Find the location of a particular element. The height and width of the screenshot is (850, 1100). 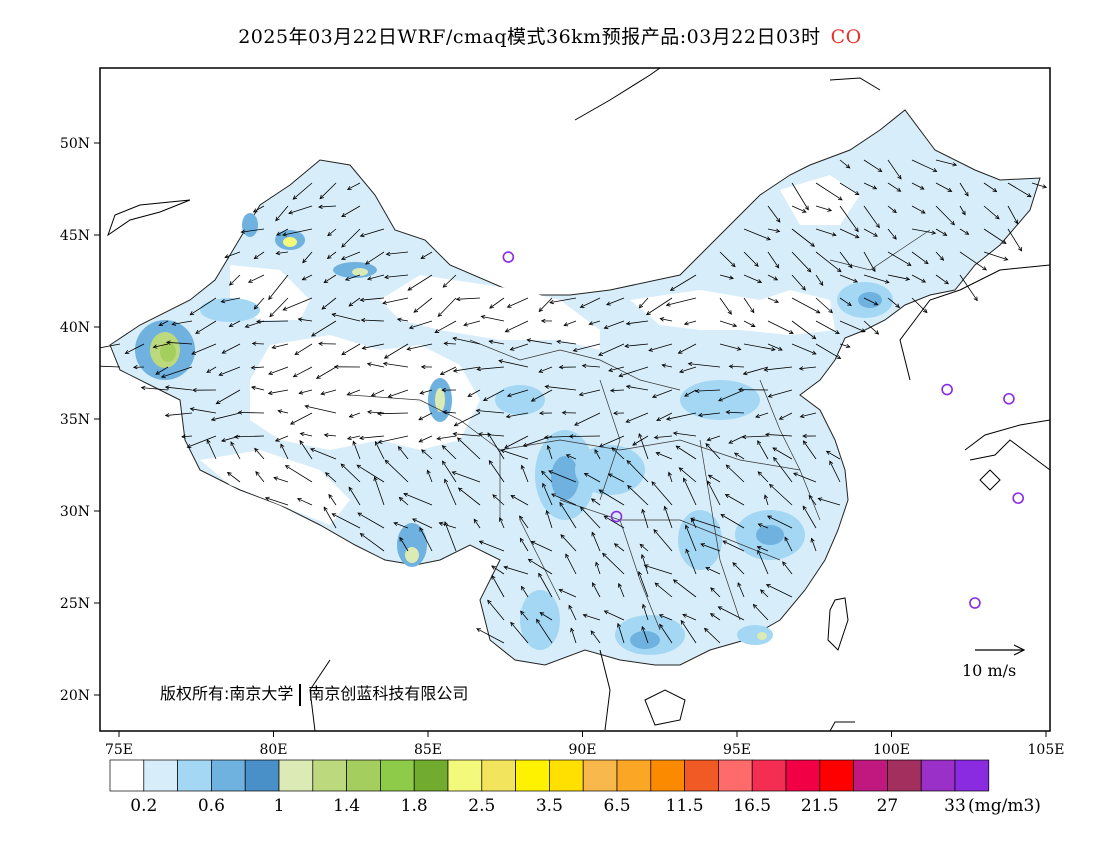

x-tick-label: 100E is located at coordinates (891, 750).